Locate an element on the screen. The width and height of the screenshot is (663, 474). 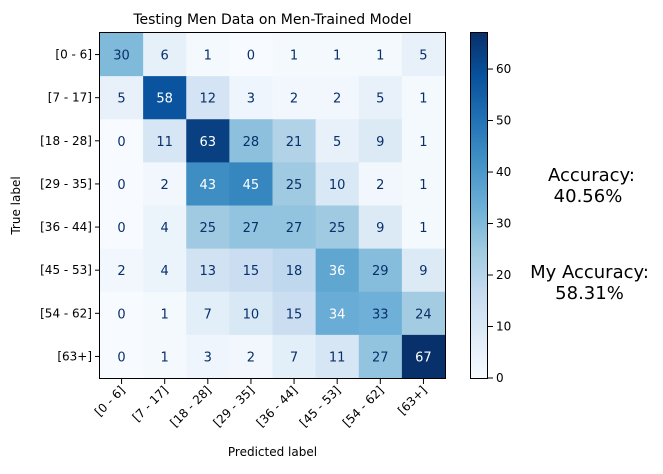
cell-value-label: 24 is located at coordinates (423, 314).